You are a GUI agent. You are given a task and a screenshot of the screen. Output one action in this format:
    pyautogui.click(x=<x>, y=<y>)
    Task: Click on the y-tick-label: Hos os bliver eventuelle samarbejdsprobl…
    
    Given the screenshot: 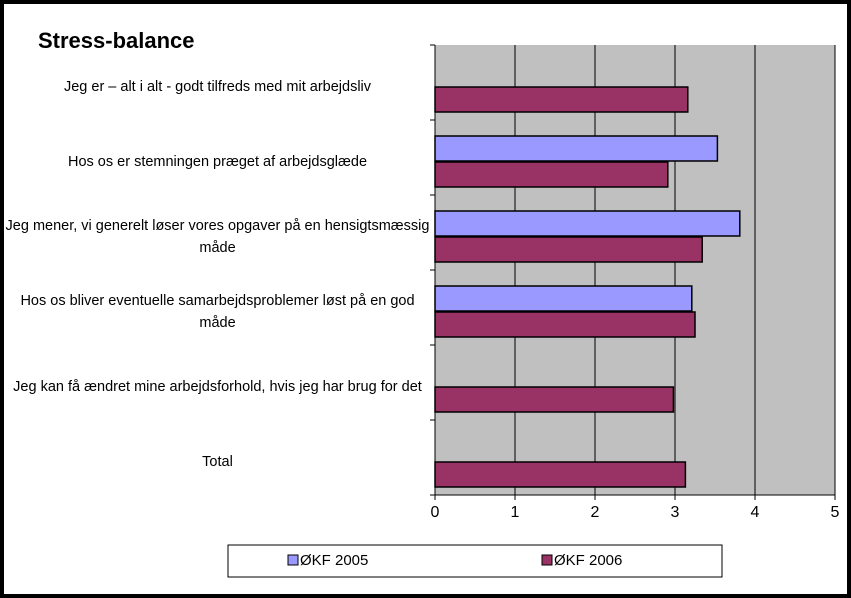 What is the action you would take?
    pyautogui.click(x=217, y=311)
    